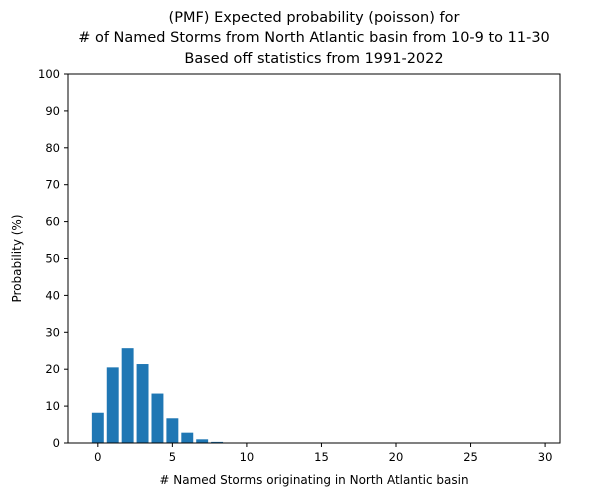 This screenshot has width=593, height=496. I want to click on y-tick-label: 60, so click(52, 222).